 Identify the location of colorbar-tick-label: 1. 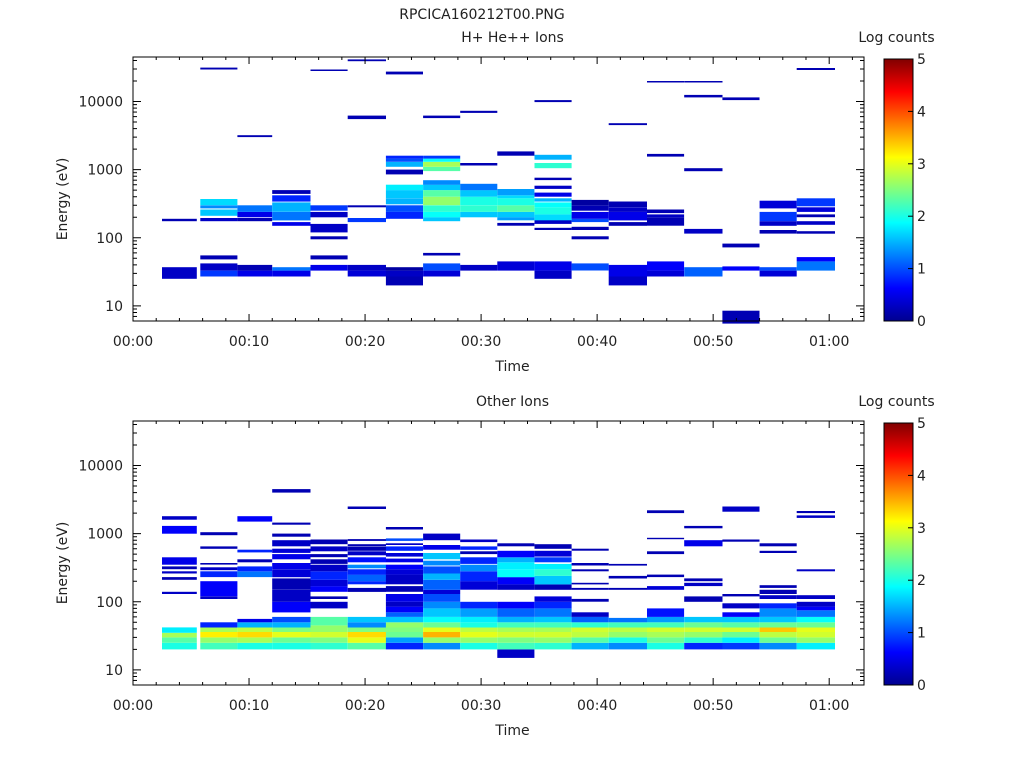
(921, 270).